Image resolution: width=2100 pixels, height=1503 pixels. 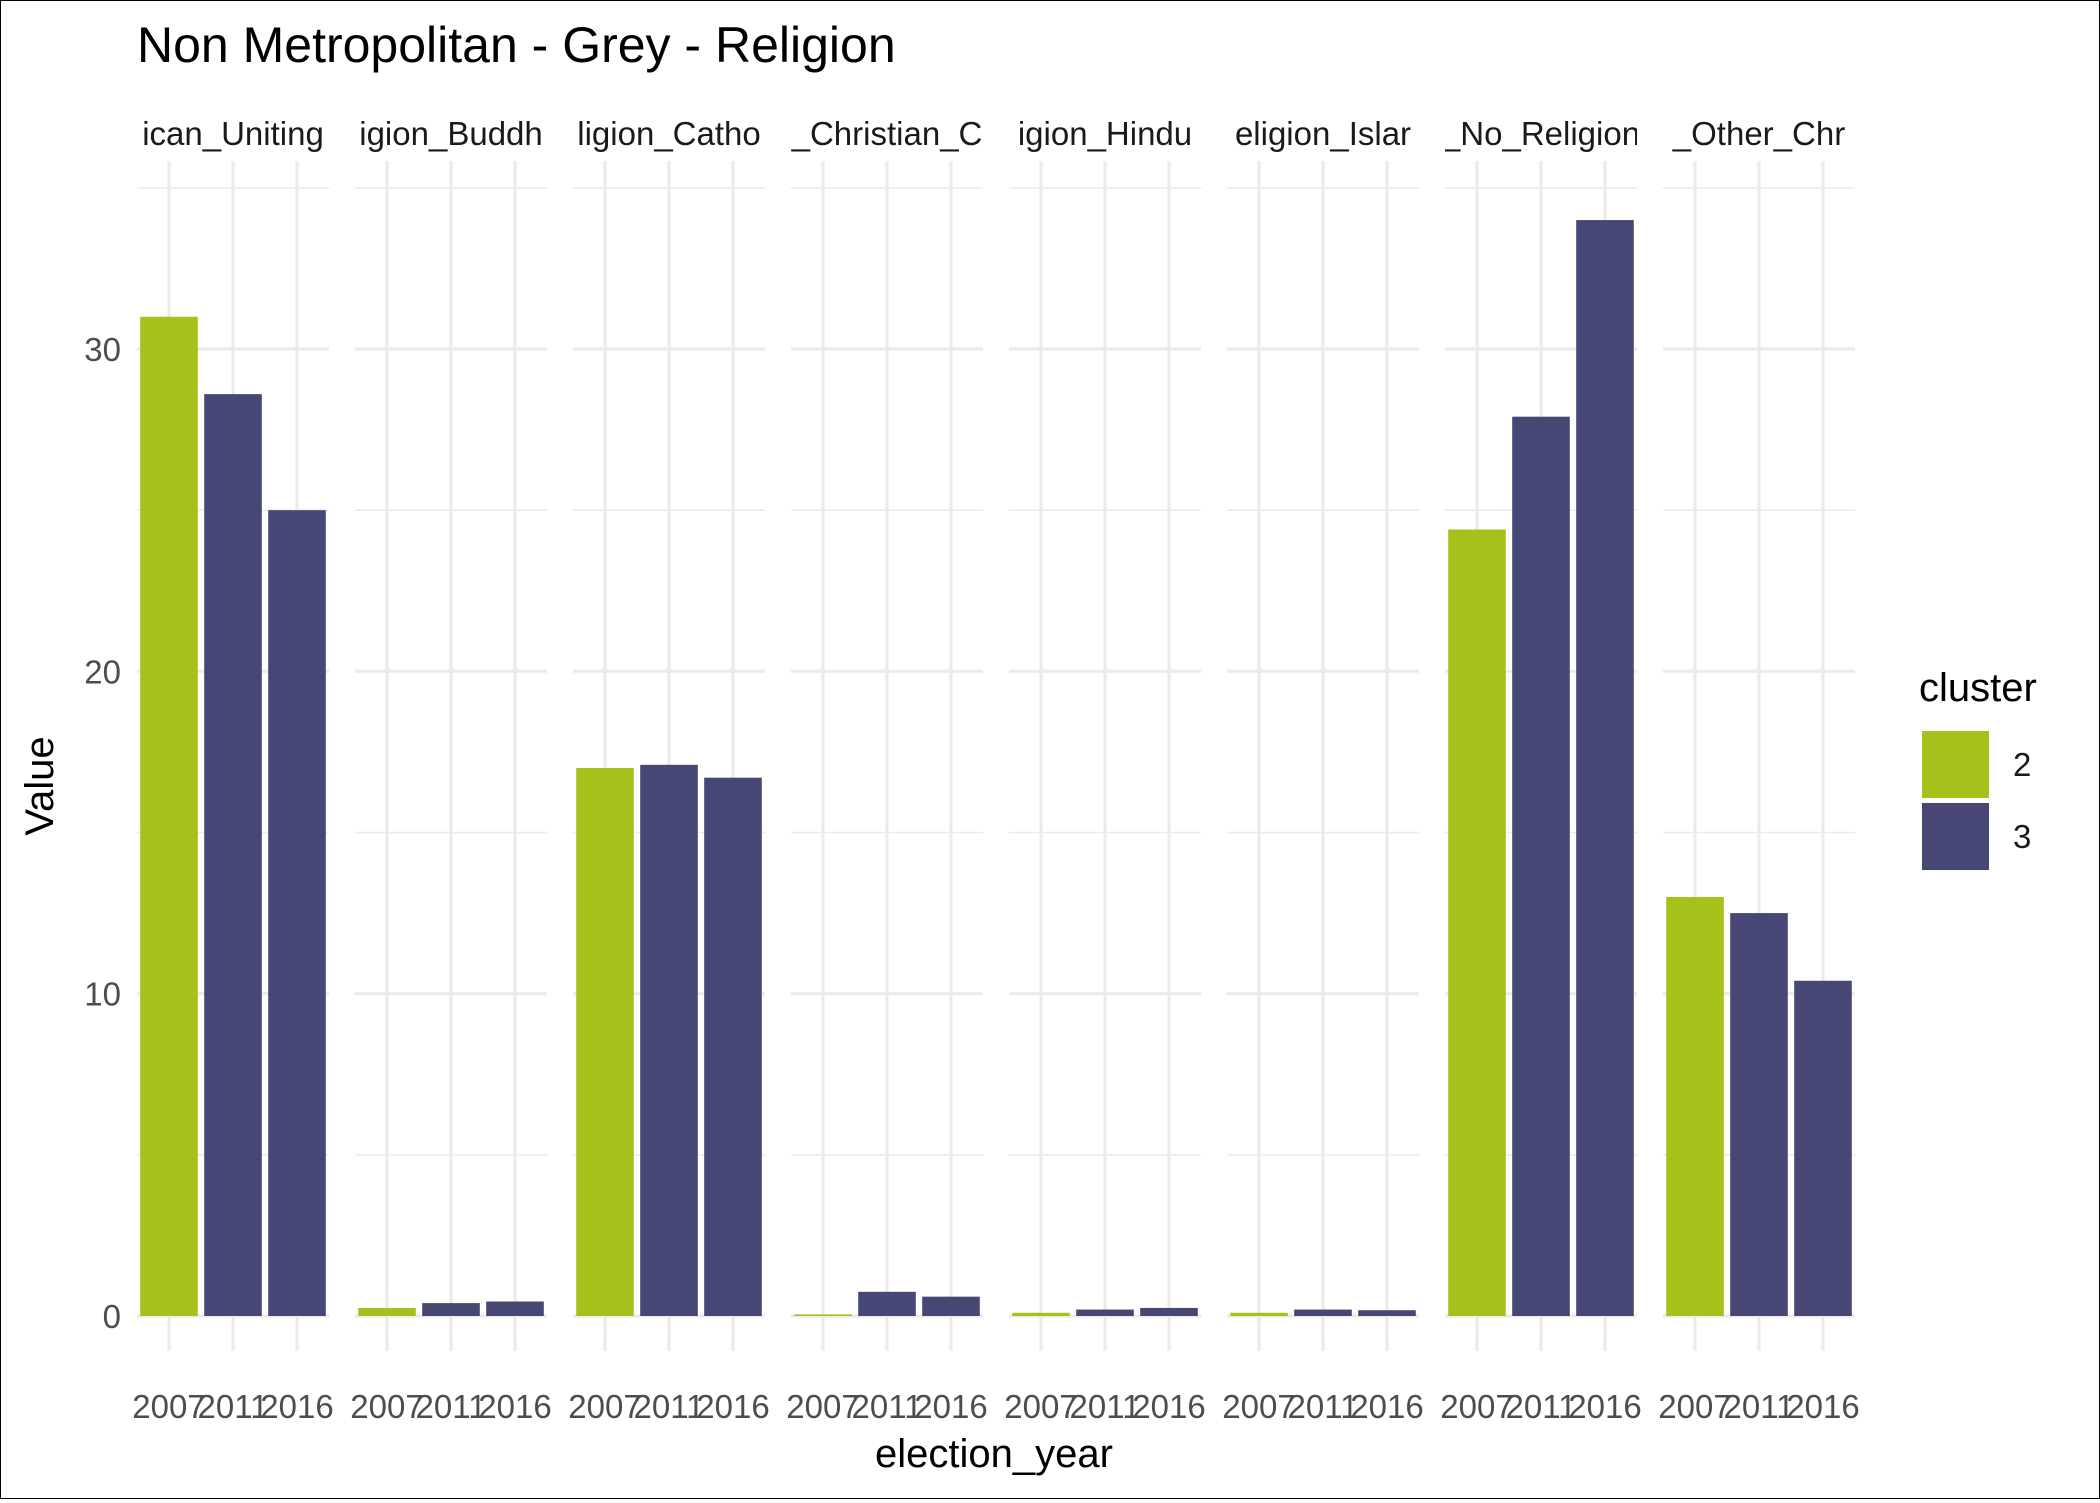 I want to click on facet-strip-label: igion_Hindu, so click(x=1105, y=133).